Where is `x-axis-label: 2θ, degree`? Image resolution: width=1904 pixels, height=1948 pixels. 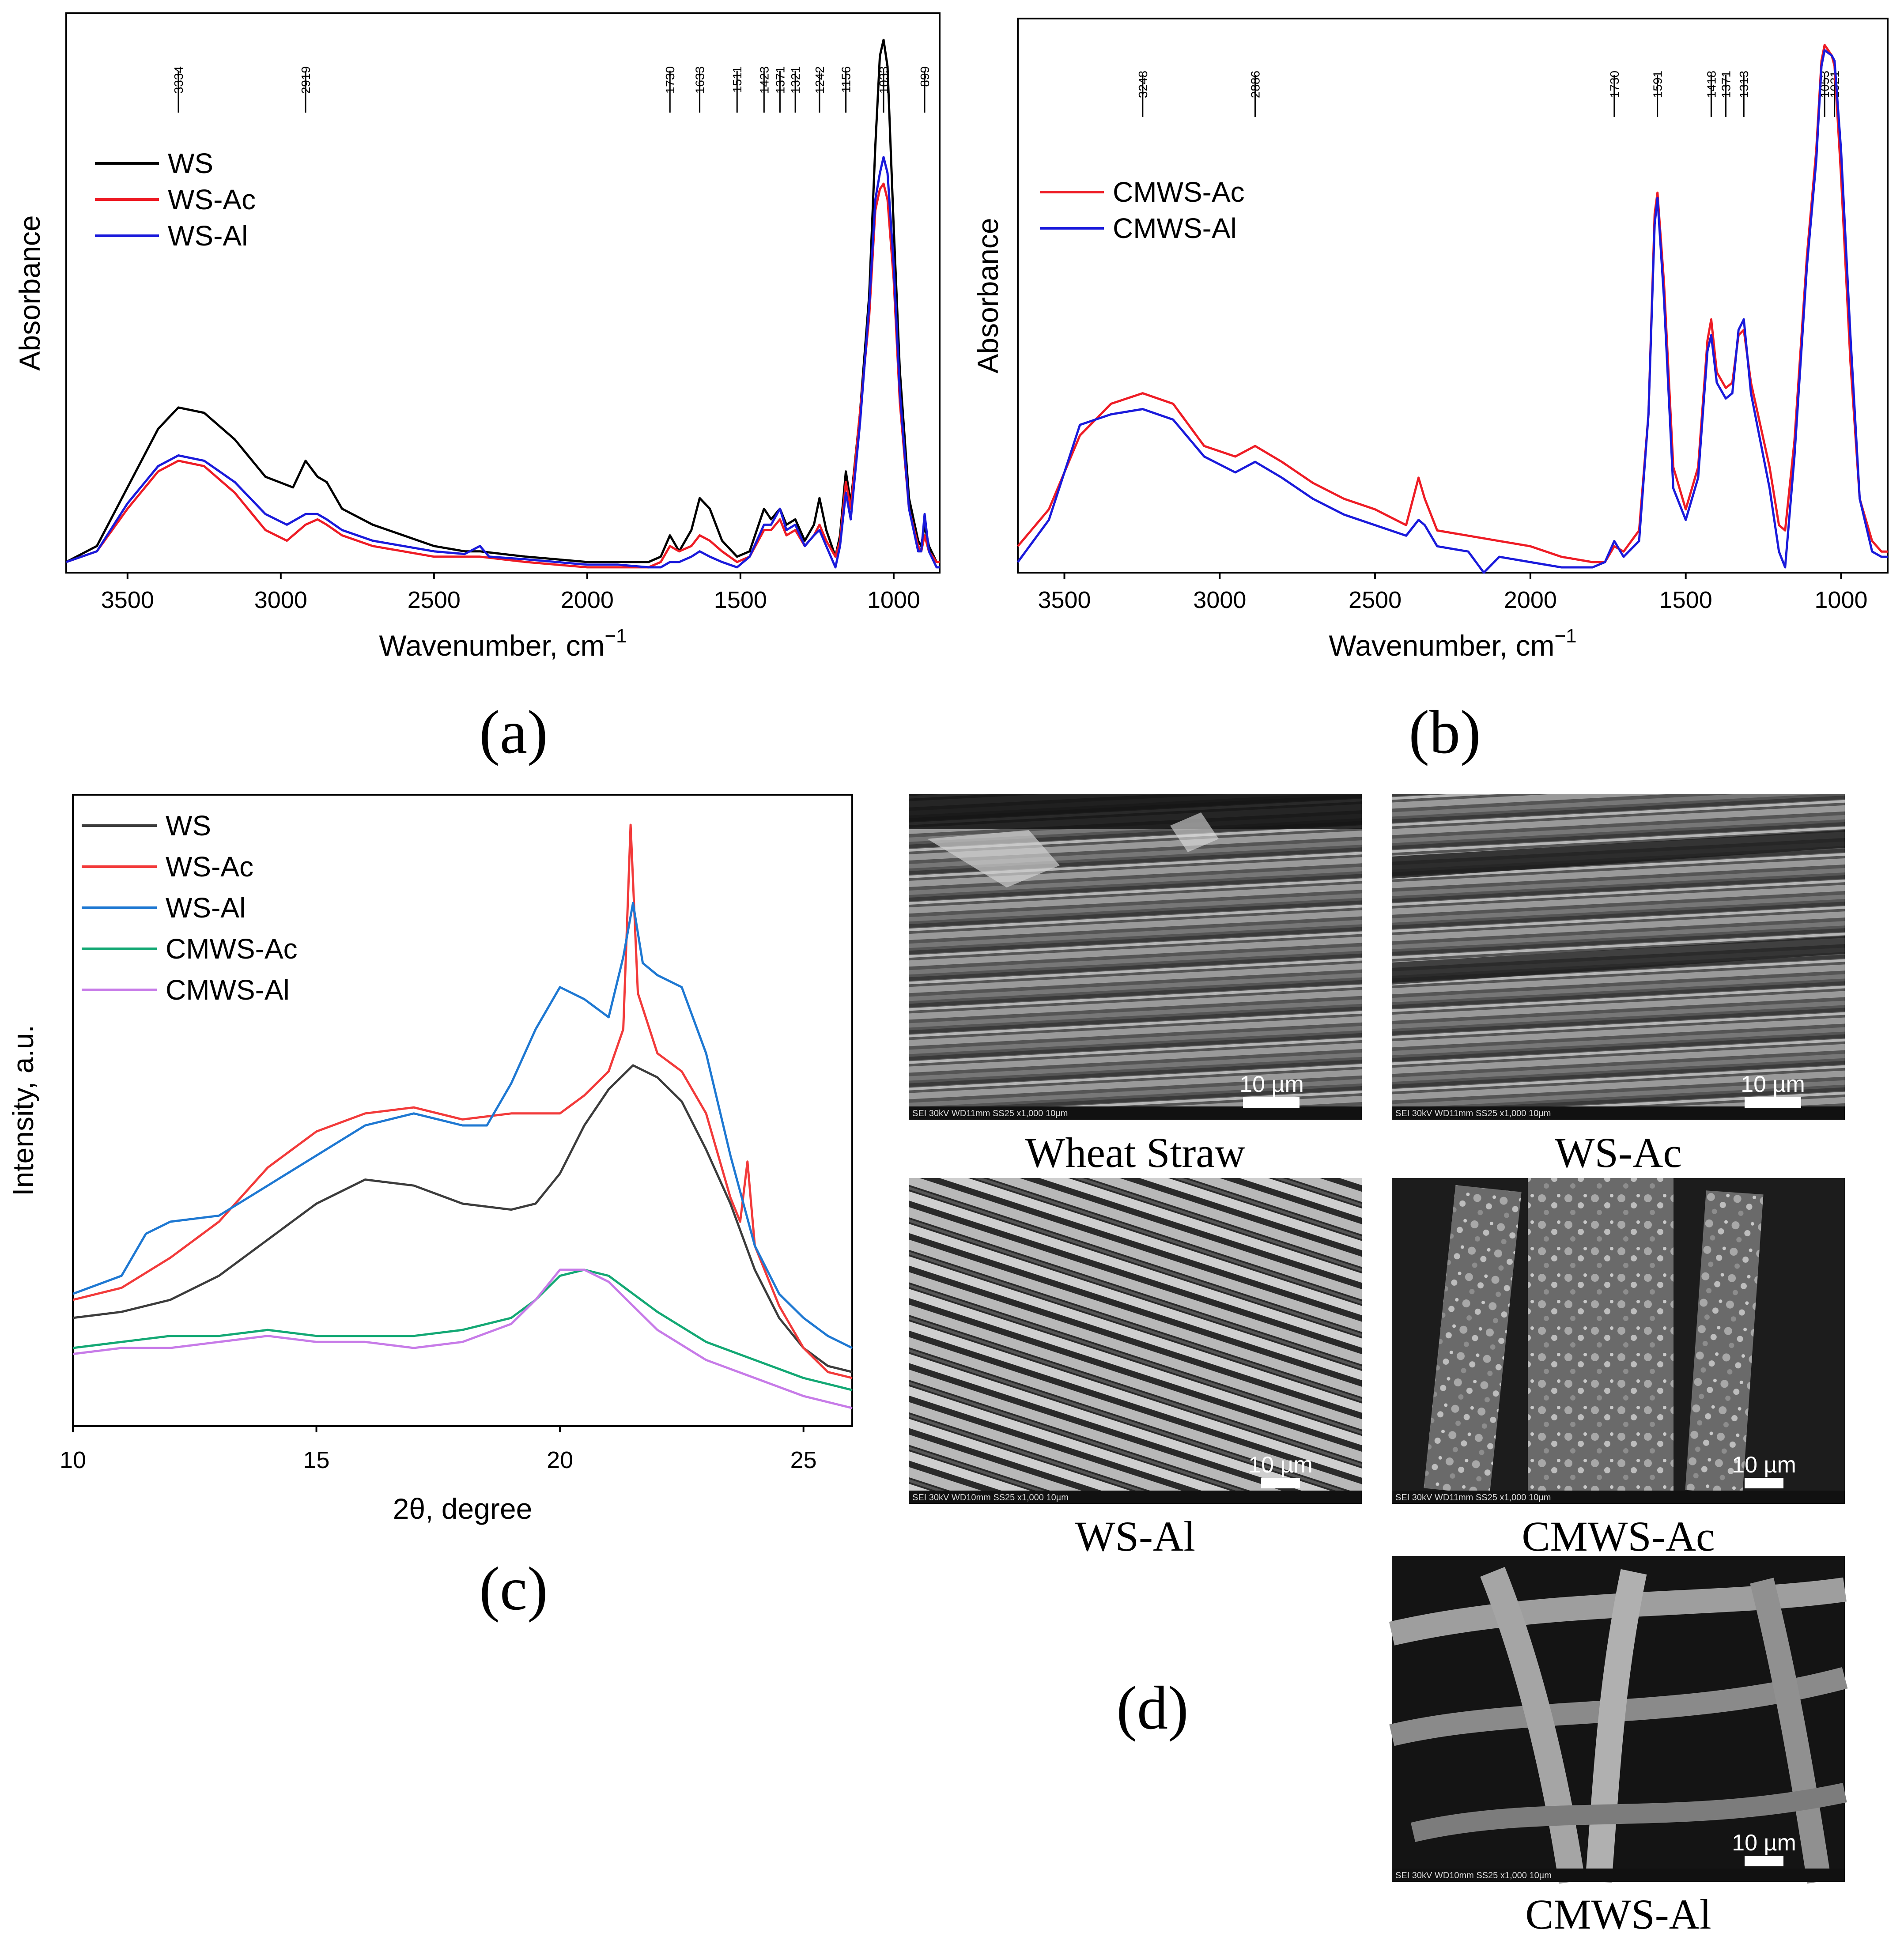 x-axis-label: 2θ, degree is located at coordinates (463, 1508).